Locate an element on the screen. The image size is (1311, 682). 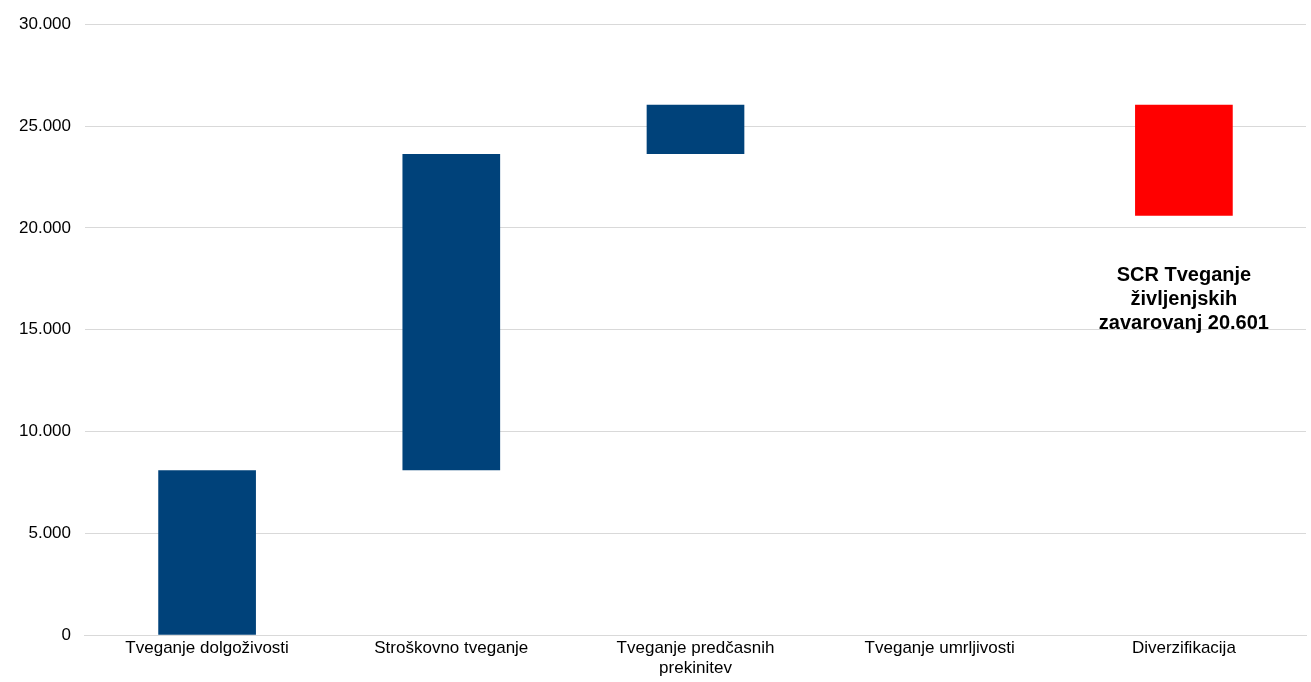
y-tick-label: 20.000 is located at coordinates (45, 227).